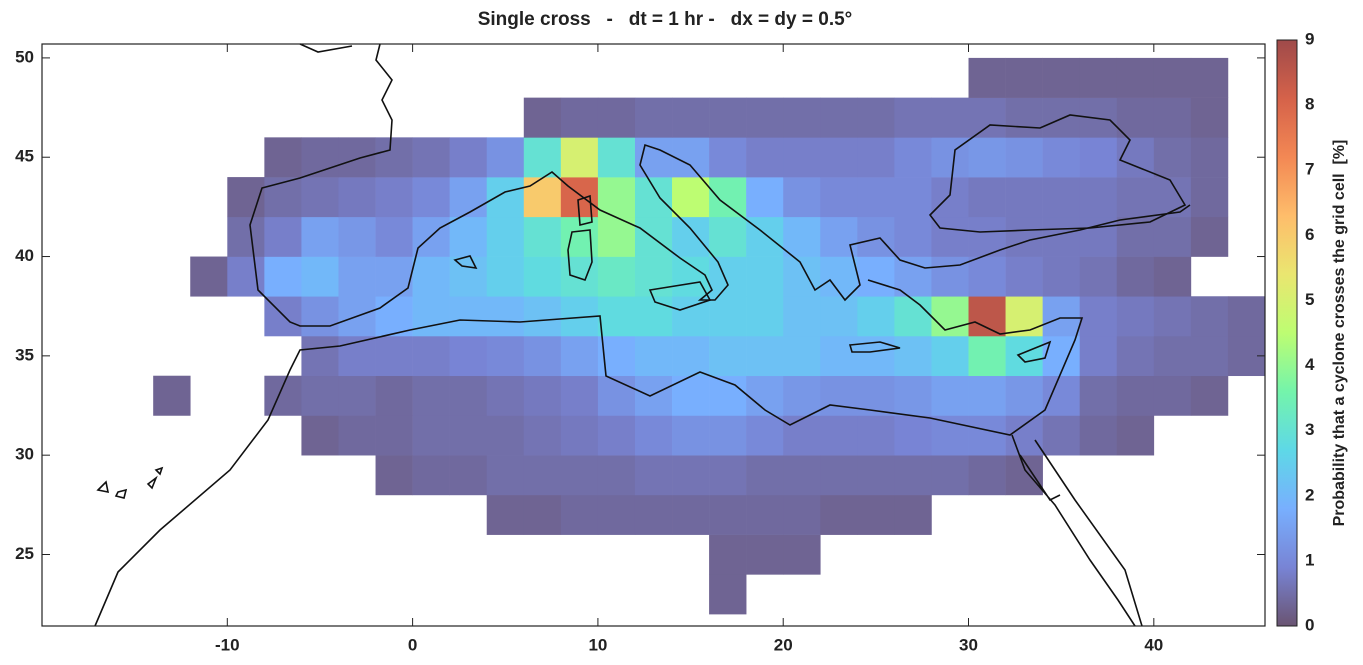 Image resolution: width=1363 pixels, height=665 pixels. Describe the element at coordinates (1309, 38) in the screenshot. I see `colorbar-tick-label: 9` at that location.